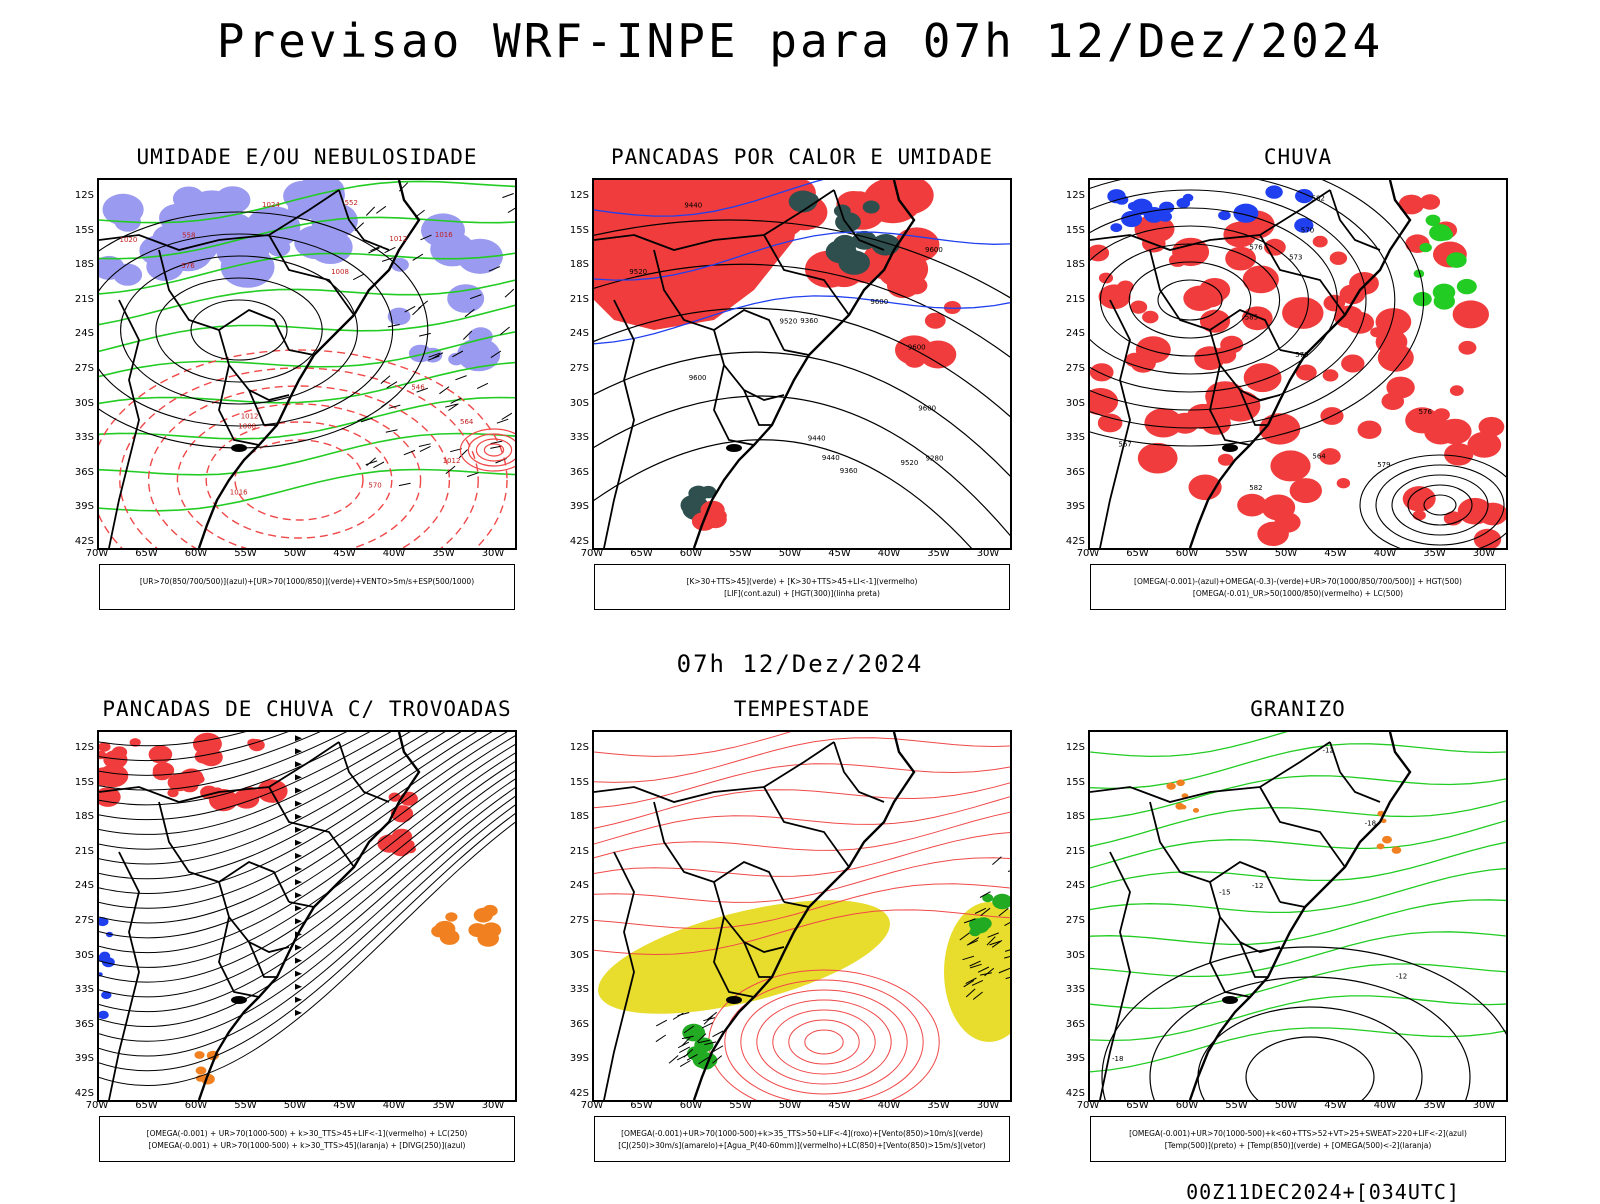 The width and height of the screenshot is (1600, 1204). What do you see at coordinates (295, 553) in the screenshot?
I see `lon-tick-label: 50W` at bounding box center [295, 553].